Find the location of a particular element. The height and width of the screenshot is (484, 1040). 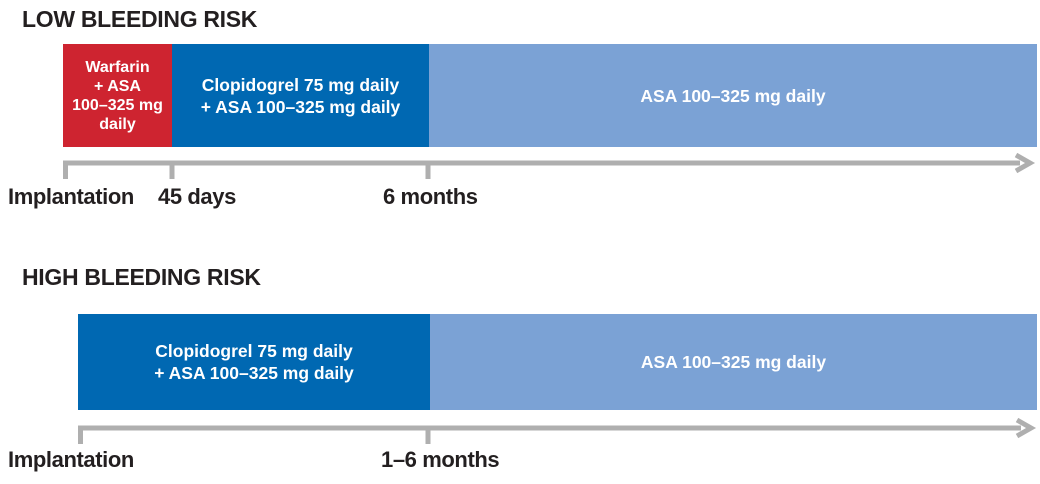

label-6-months: 6 months is located at coordinates (430, 196).